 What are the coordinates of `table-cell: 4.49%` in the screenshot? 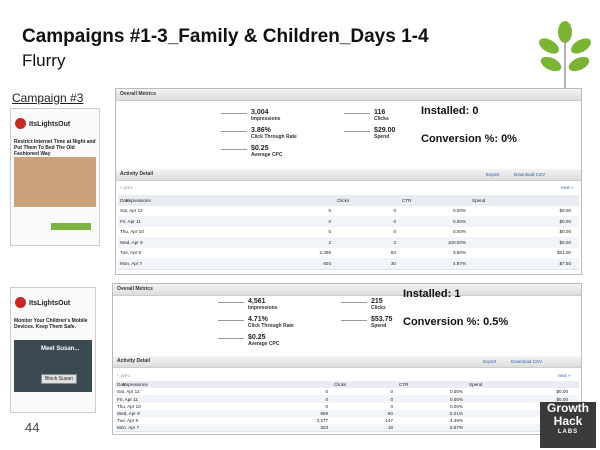 It's located at (456, 421).